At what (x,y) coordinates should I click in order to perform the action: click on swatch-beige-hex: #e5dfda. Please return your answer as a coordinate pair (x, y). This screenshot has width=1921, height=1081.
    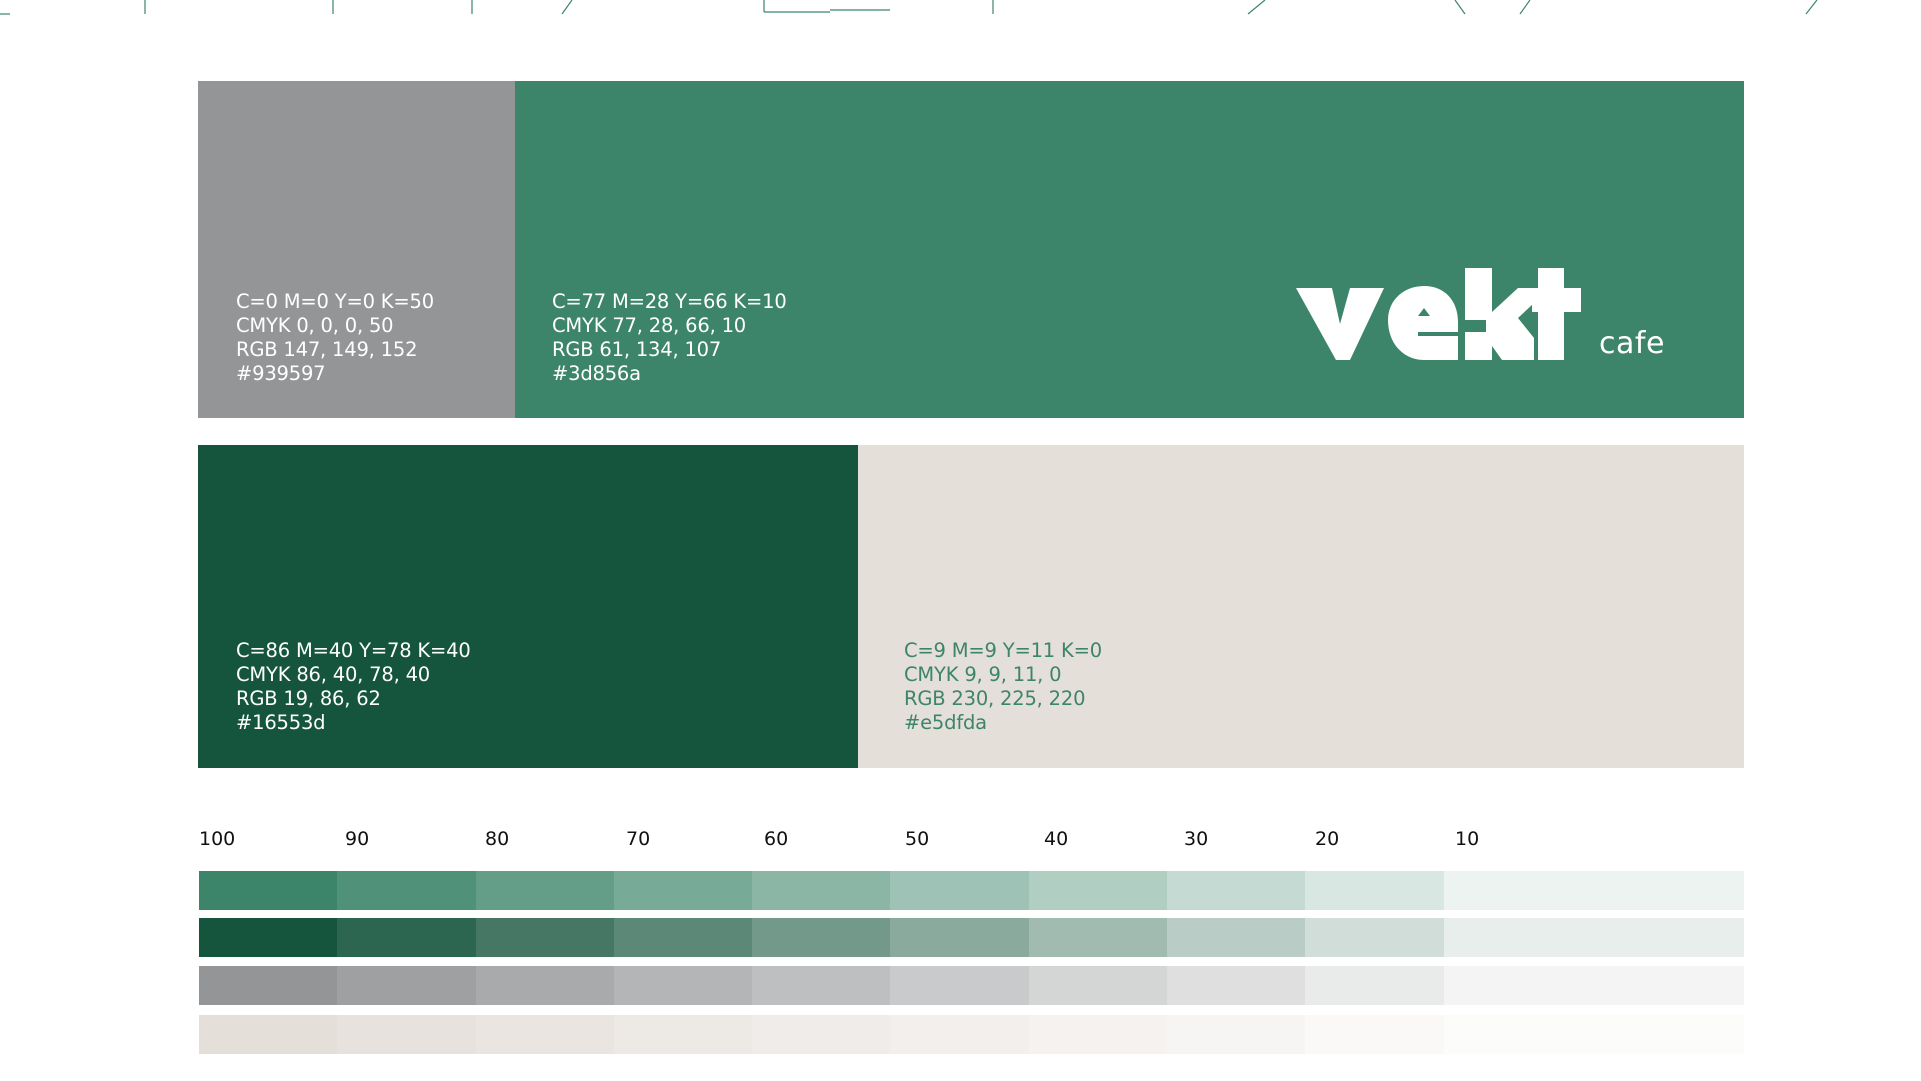
    Looking at the image, I should click on (945, 722).